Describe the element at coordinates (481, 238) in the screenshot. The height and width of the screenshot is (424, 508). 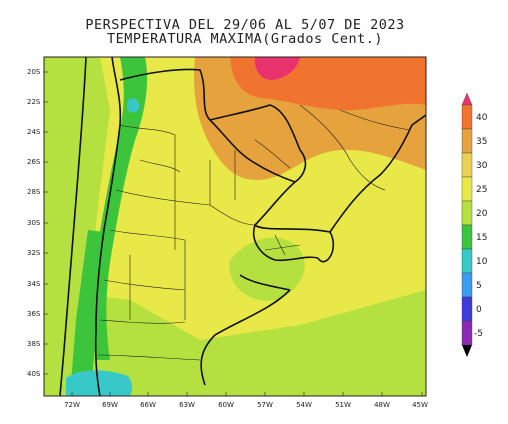
I see `colorbar-label: 15` at that location.